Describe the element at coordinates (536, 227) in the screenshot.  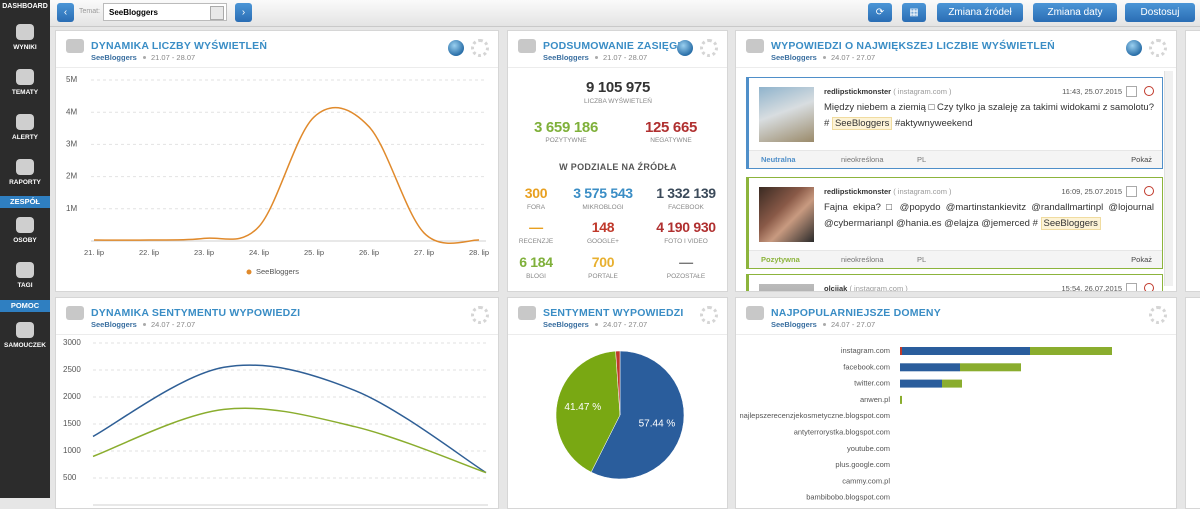
I see `source-value: —` at that location.